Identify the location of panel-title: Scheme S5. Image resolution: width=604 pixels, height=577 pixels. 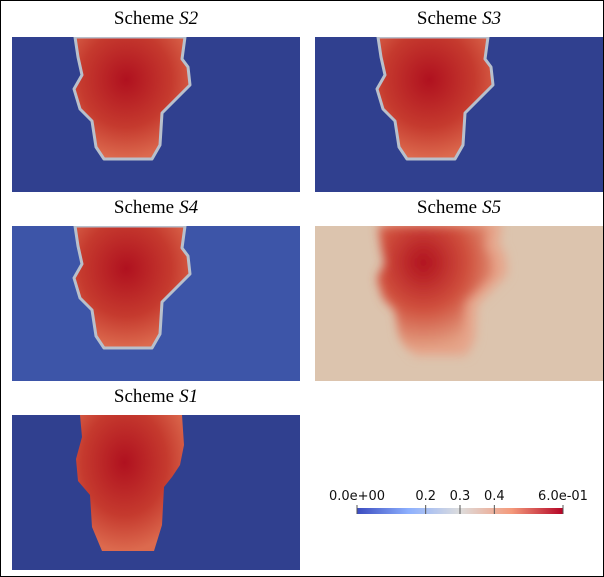
(459, 207).